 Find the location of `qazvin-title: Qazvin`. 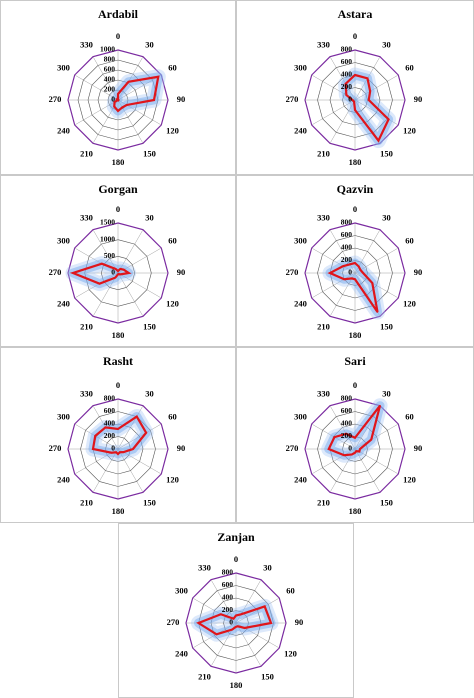

qazvin-title: Qazvin is located at coordinates (355, 189).